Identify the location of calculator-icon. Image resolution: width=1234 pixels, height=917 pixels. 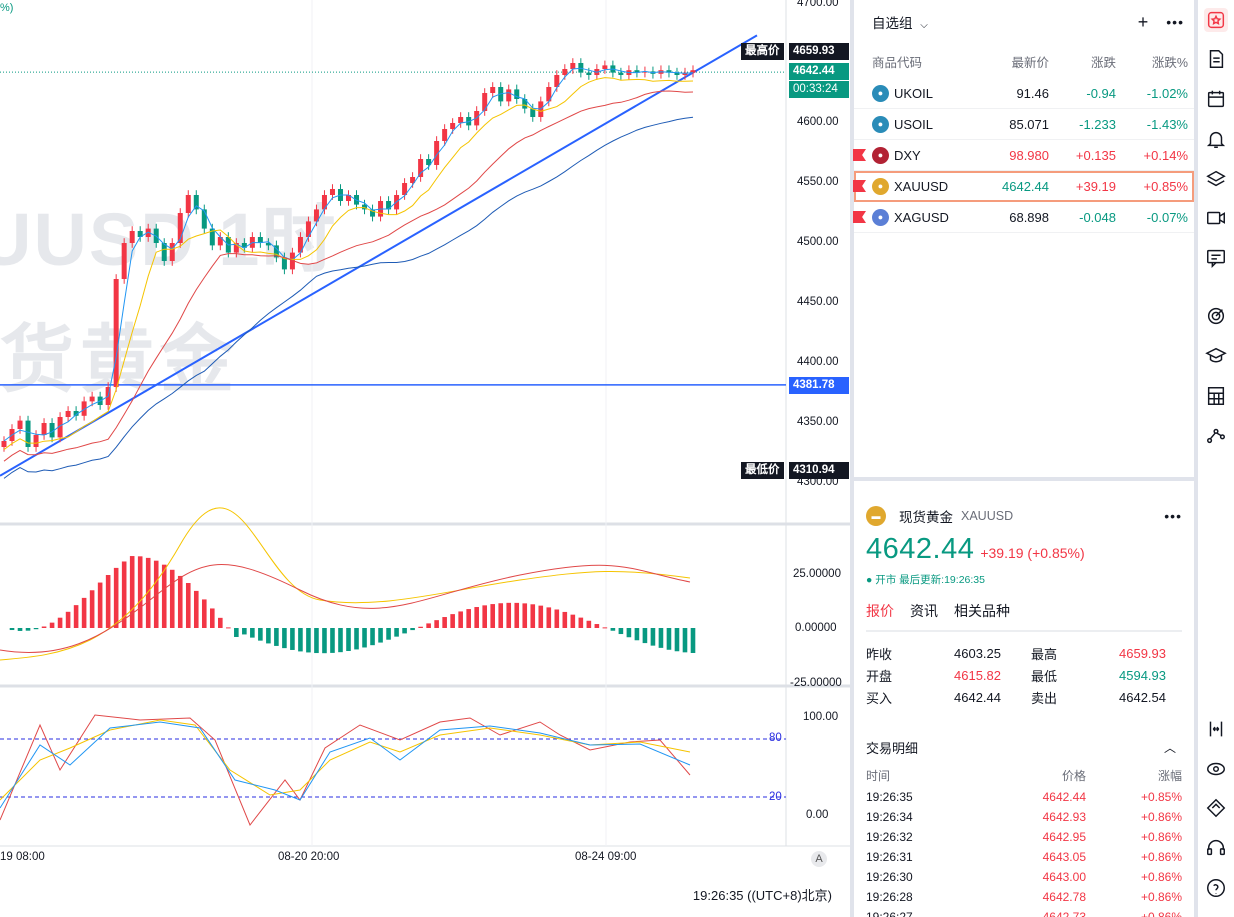
(1216, 396).